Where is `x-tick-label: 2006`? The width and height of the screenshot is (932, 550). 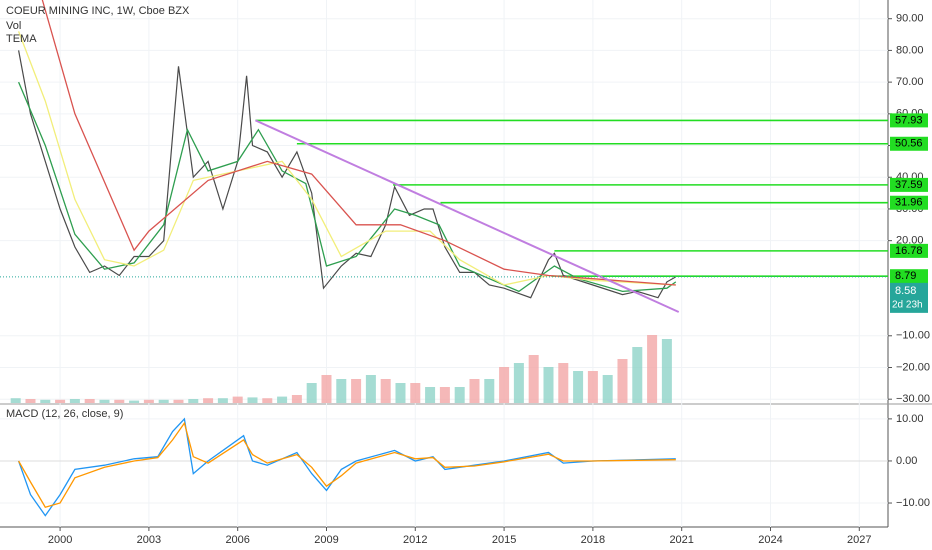
x-tick-label: 2006 is located at coordinates (237, 540).